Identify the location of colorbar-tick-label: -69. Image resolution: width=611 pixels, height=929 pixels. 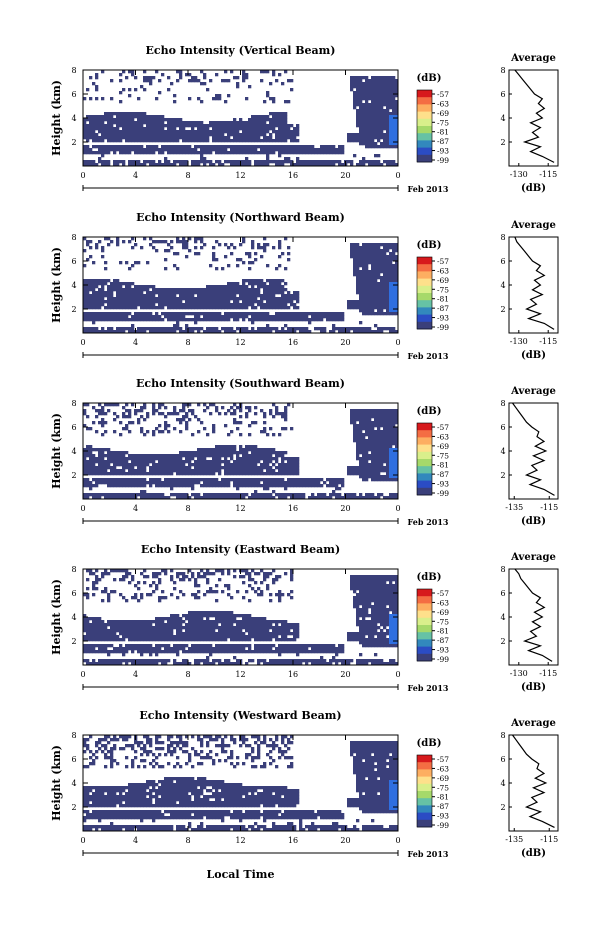
(443, 113).